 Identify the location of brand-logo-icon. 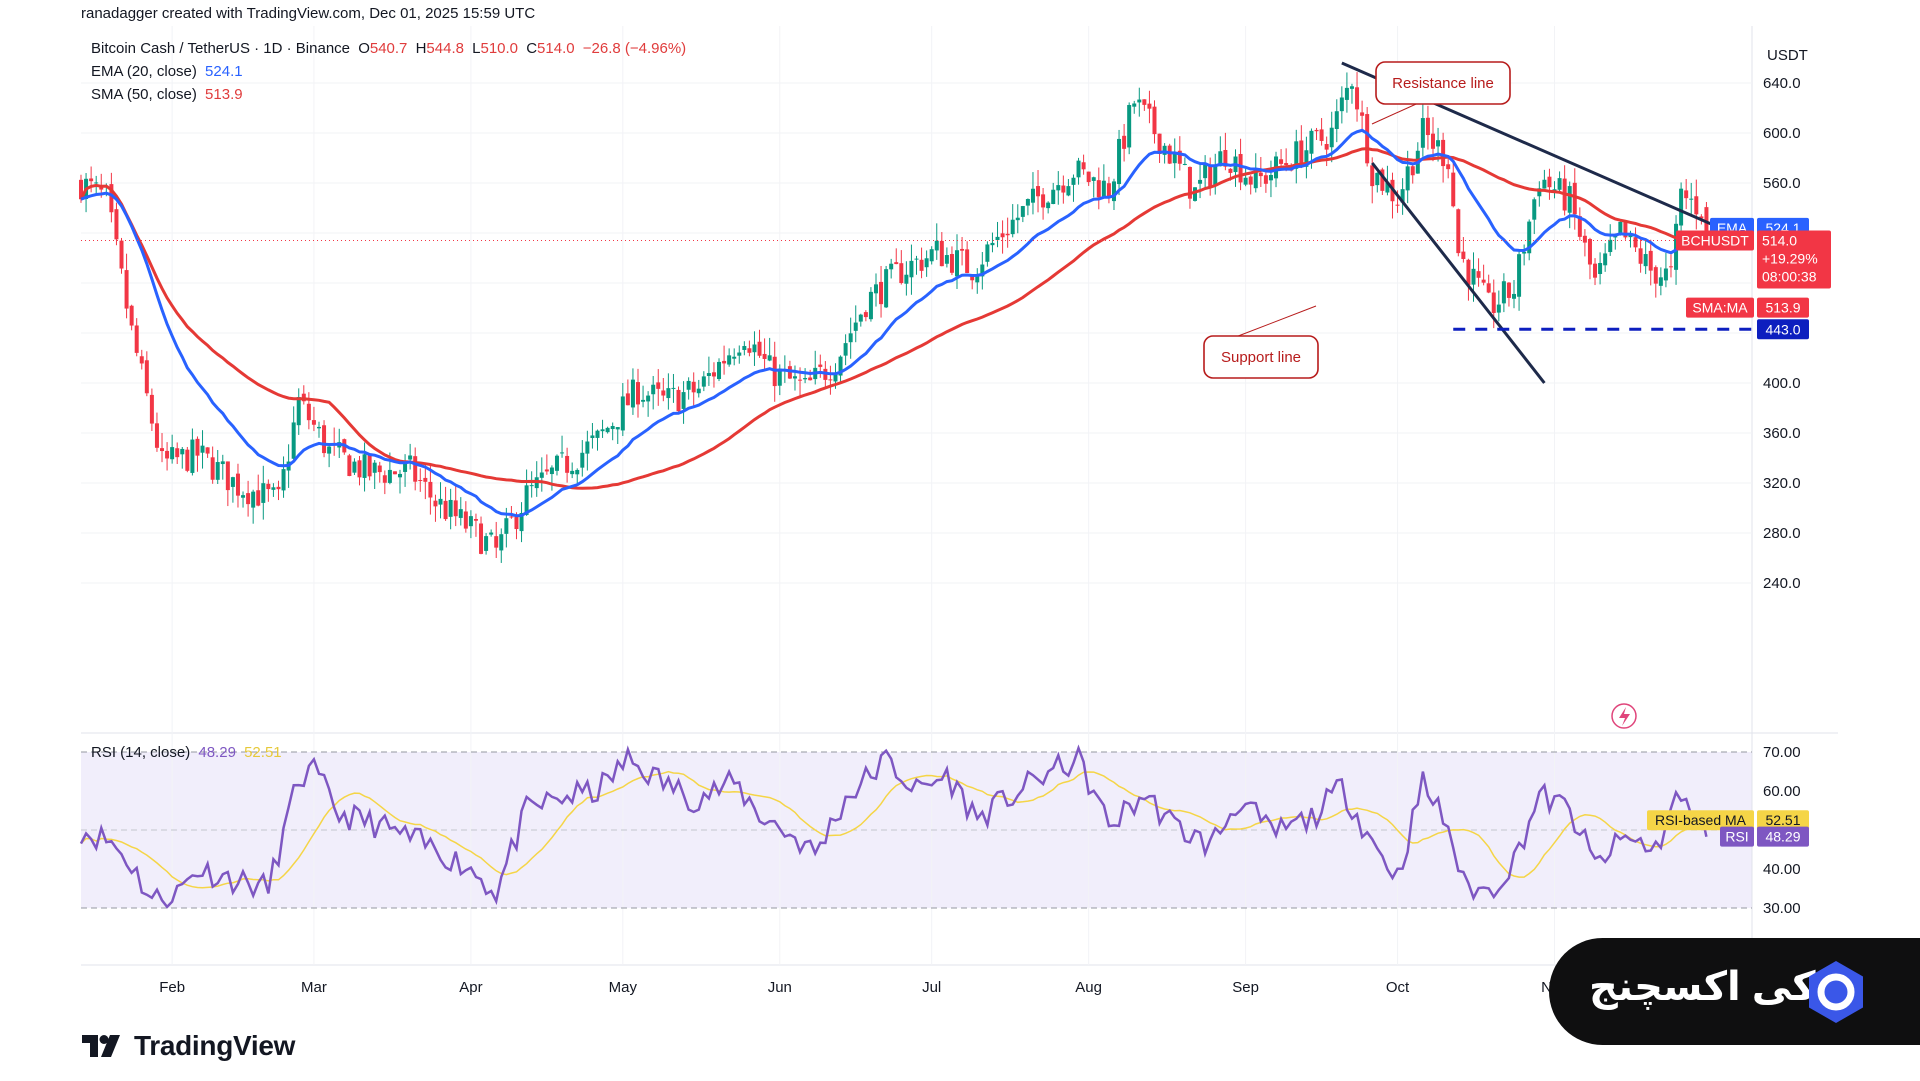
(1836, 992).